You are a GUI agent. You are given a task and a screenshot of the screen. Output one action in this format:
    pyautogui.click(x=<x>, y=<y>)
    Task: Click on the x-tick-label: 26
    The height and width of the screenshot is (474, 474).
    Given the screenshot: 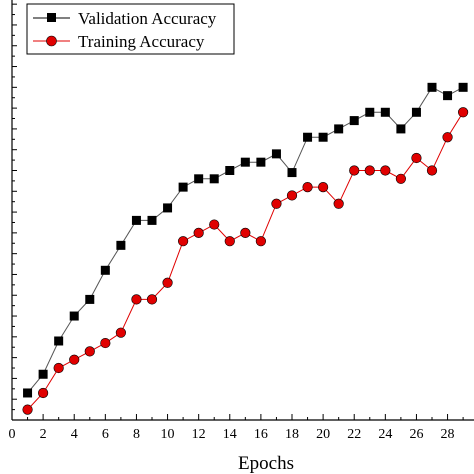 What is the action you would take?
    pyautogui.click(x=416, y=434)
    